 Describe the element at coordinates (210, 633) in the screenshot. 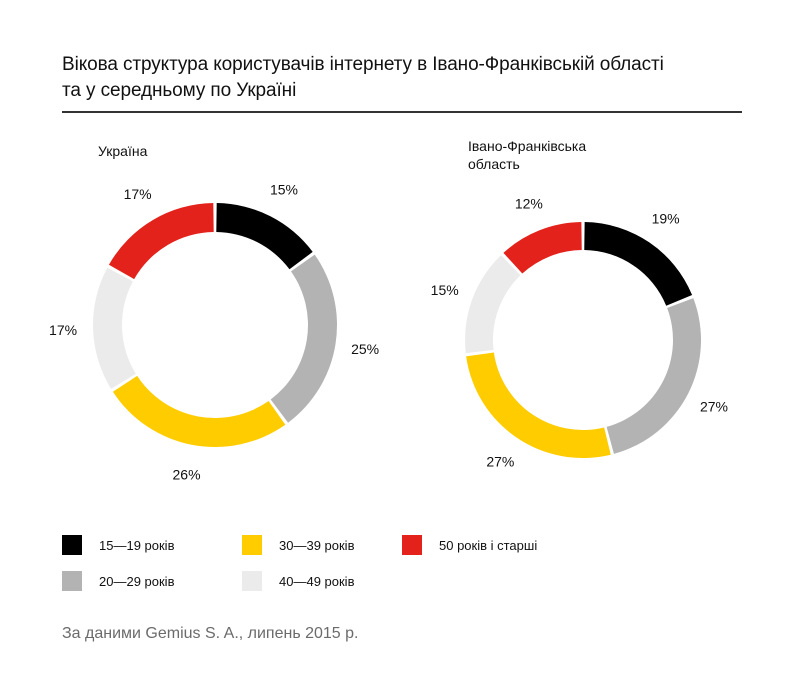

I see `source-note: За даними Gemius S. A., липень 2015 р.` at that location.